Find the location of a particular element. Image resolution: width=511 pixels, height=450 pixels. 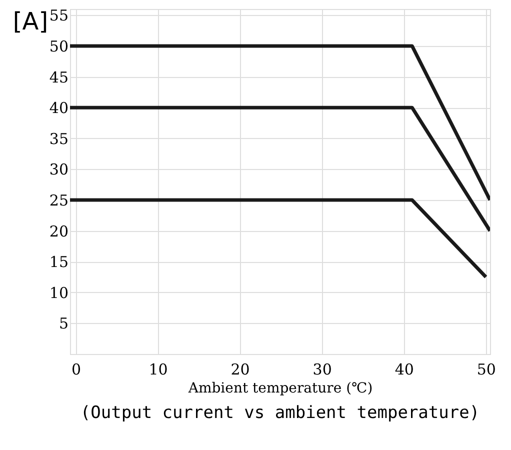

y-tick-label: 20 is located at coordinates (58, 231).